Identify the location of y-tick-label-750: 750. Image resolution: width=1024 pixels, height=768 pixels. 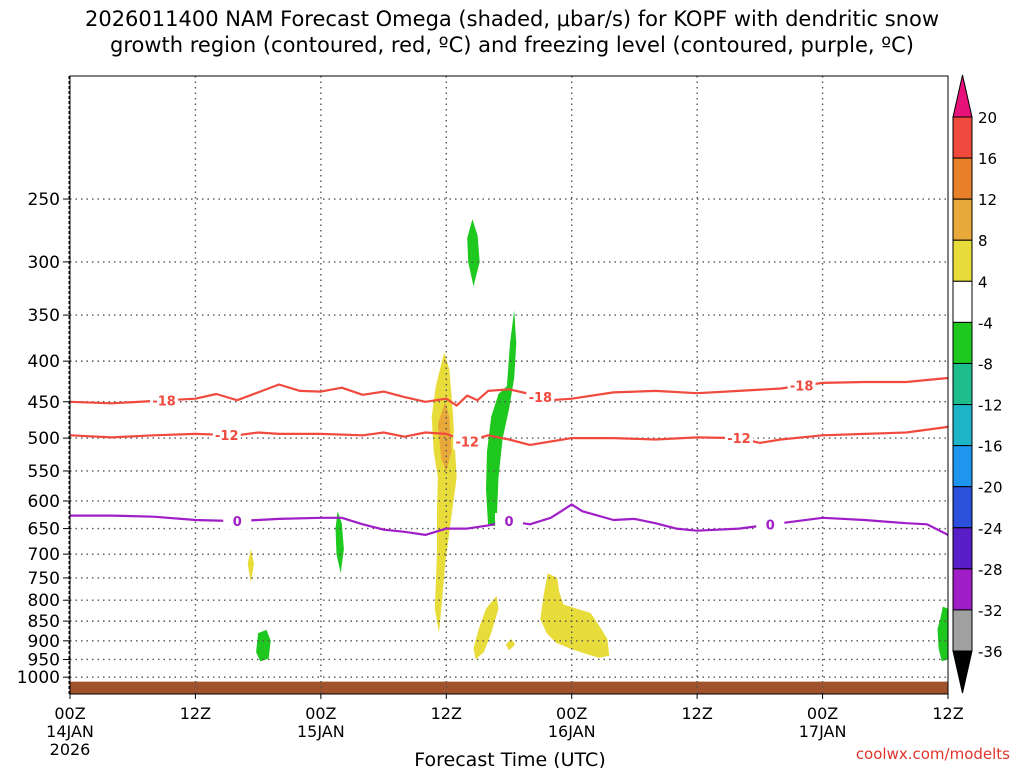
(44, 579).